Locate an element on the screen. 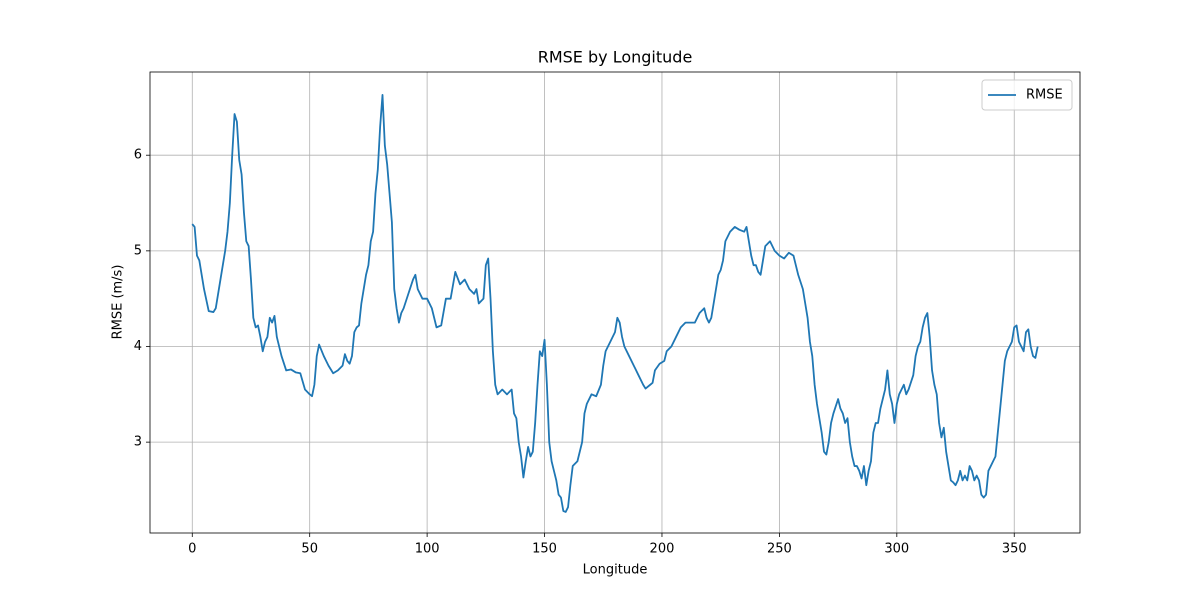  y-axis-label: RMSE (m/s) is located at coordinates (118, 302).